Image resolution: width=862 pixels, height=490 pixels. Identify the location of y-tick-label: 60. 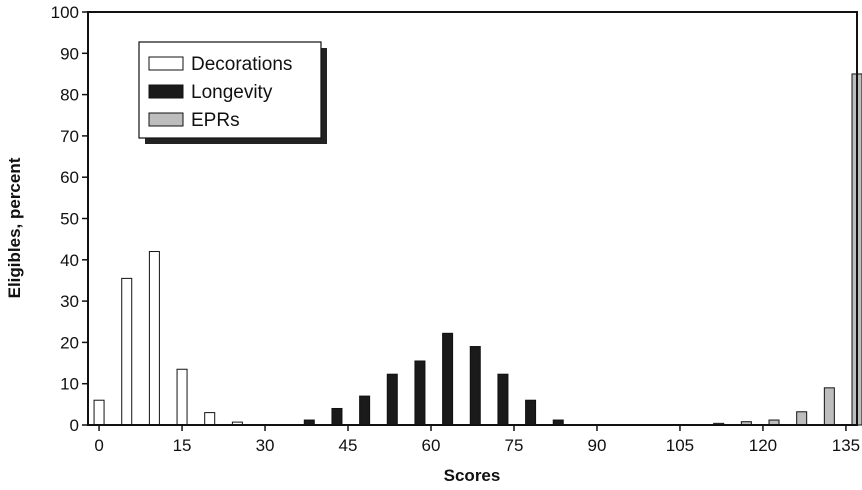
(69, 177).